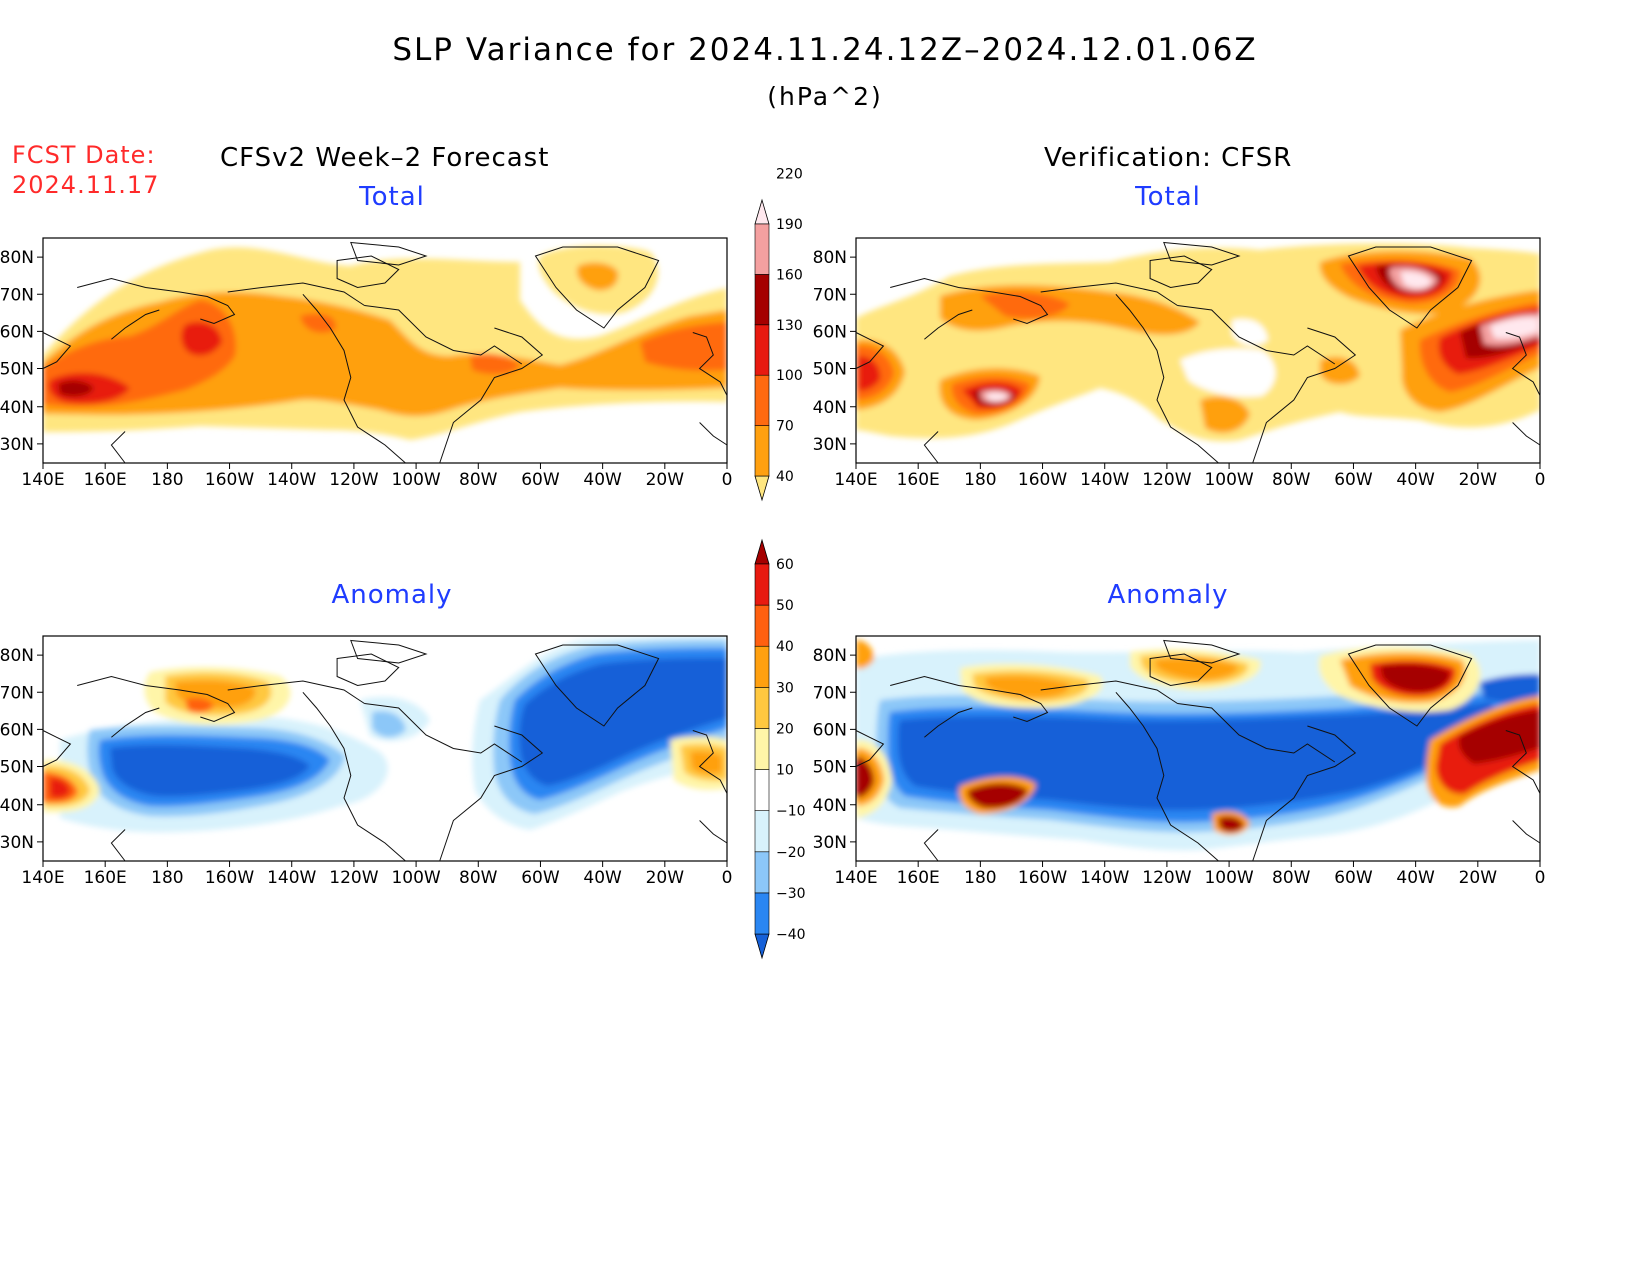  I want to click on lon-tick-label: 100W, so click(1228, 878).